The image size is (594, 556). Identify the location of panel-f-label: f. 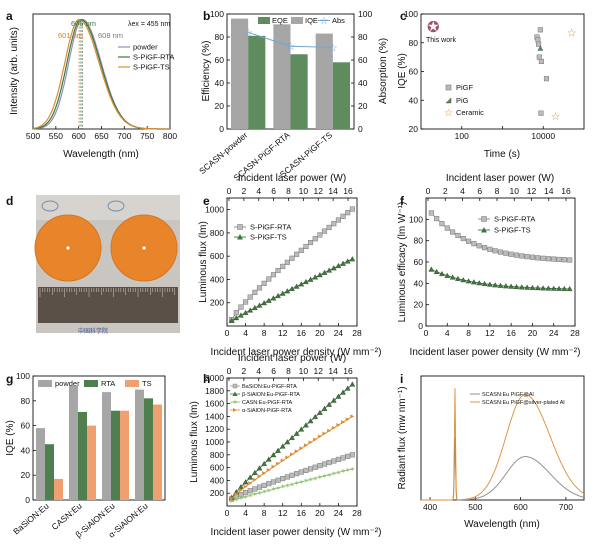
(402, 201).